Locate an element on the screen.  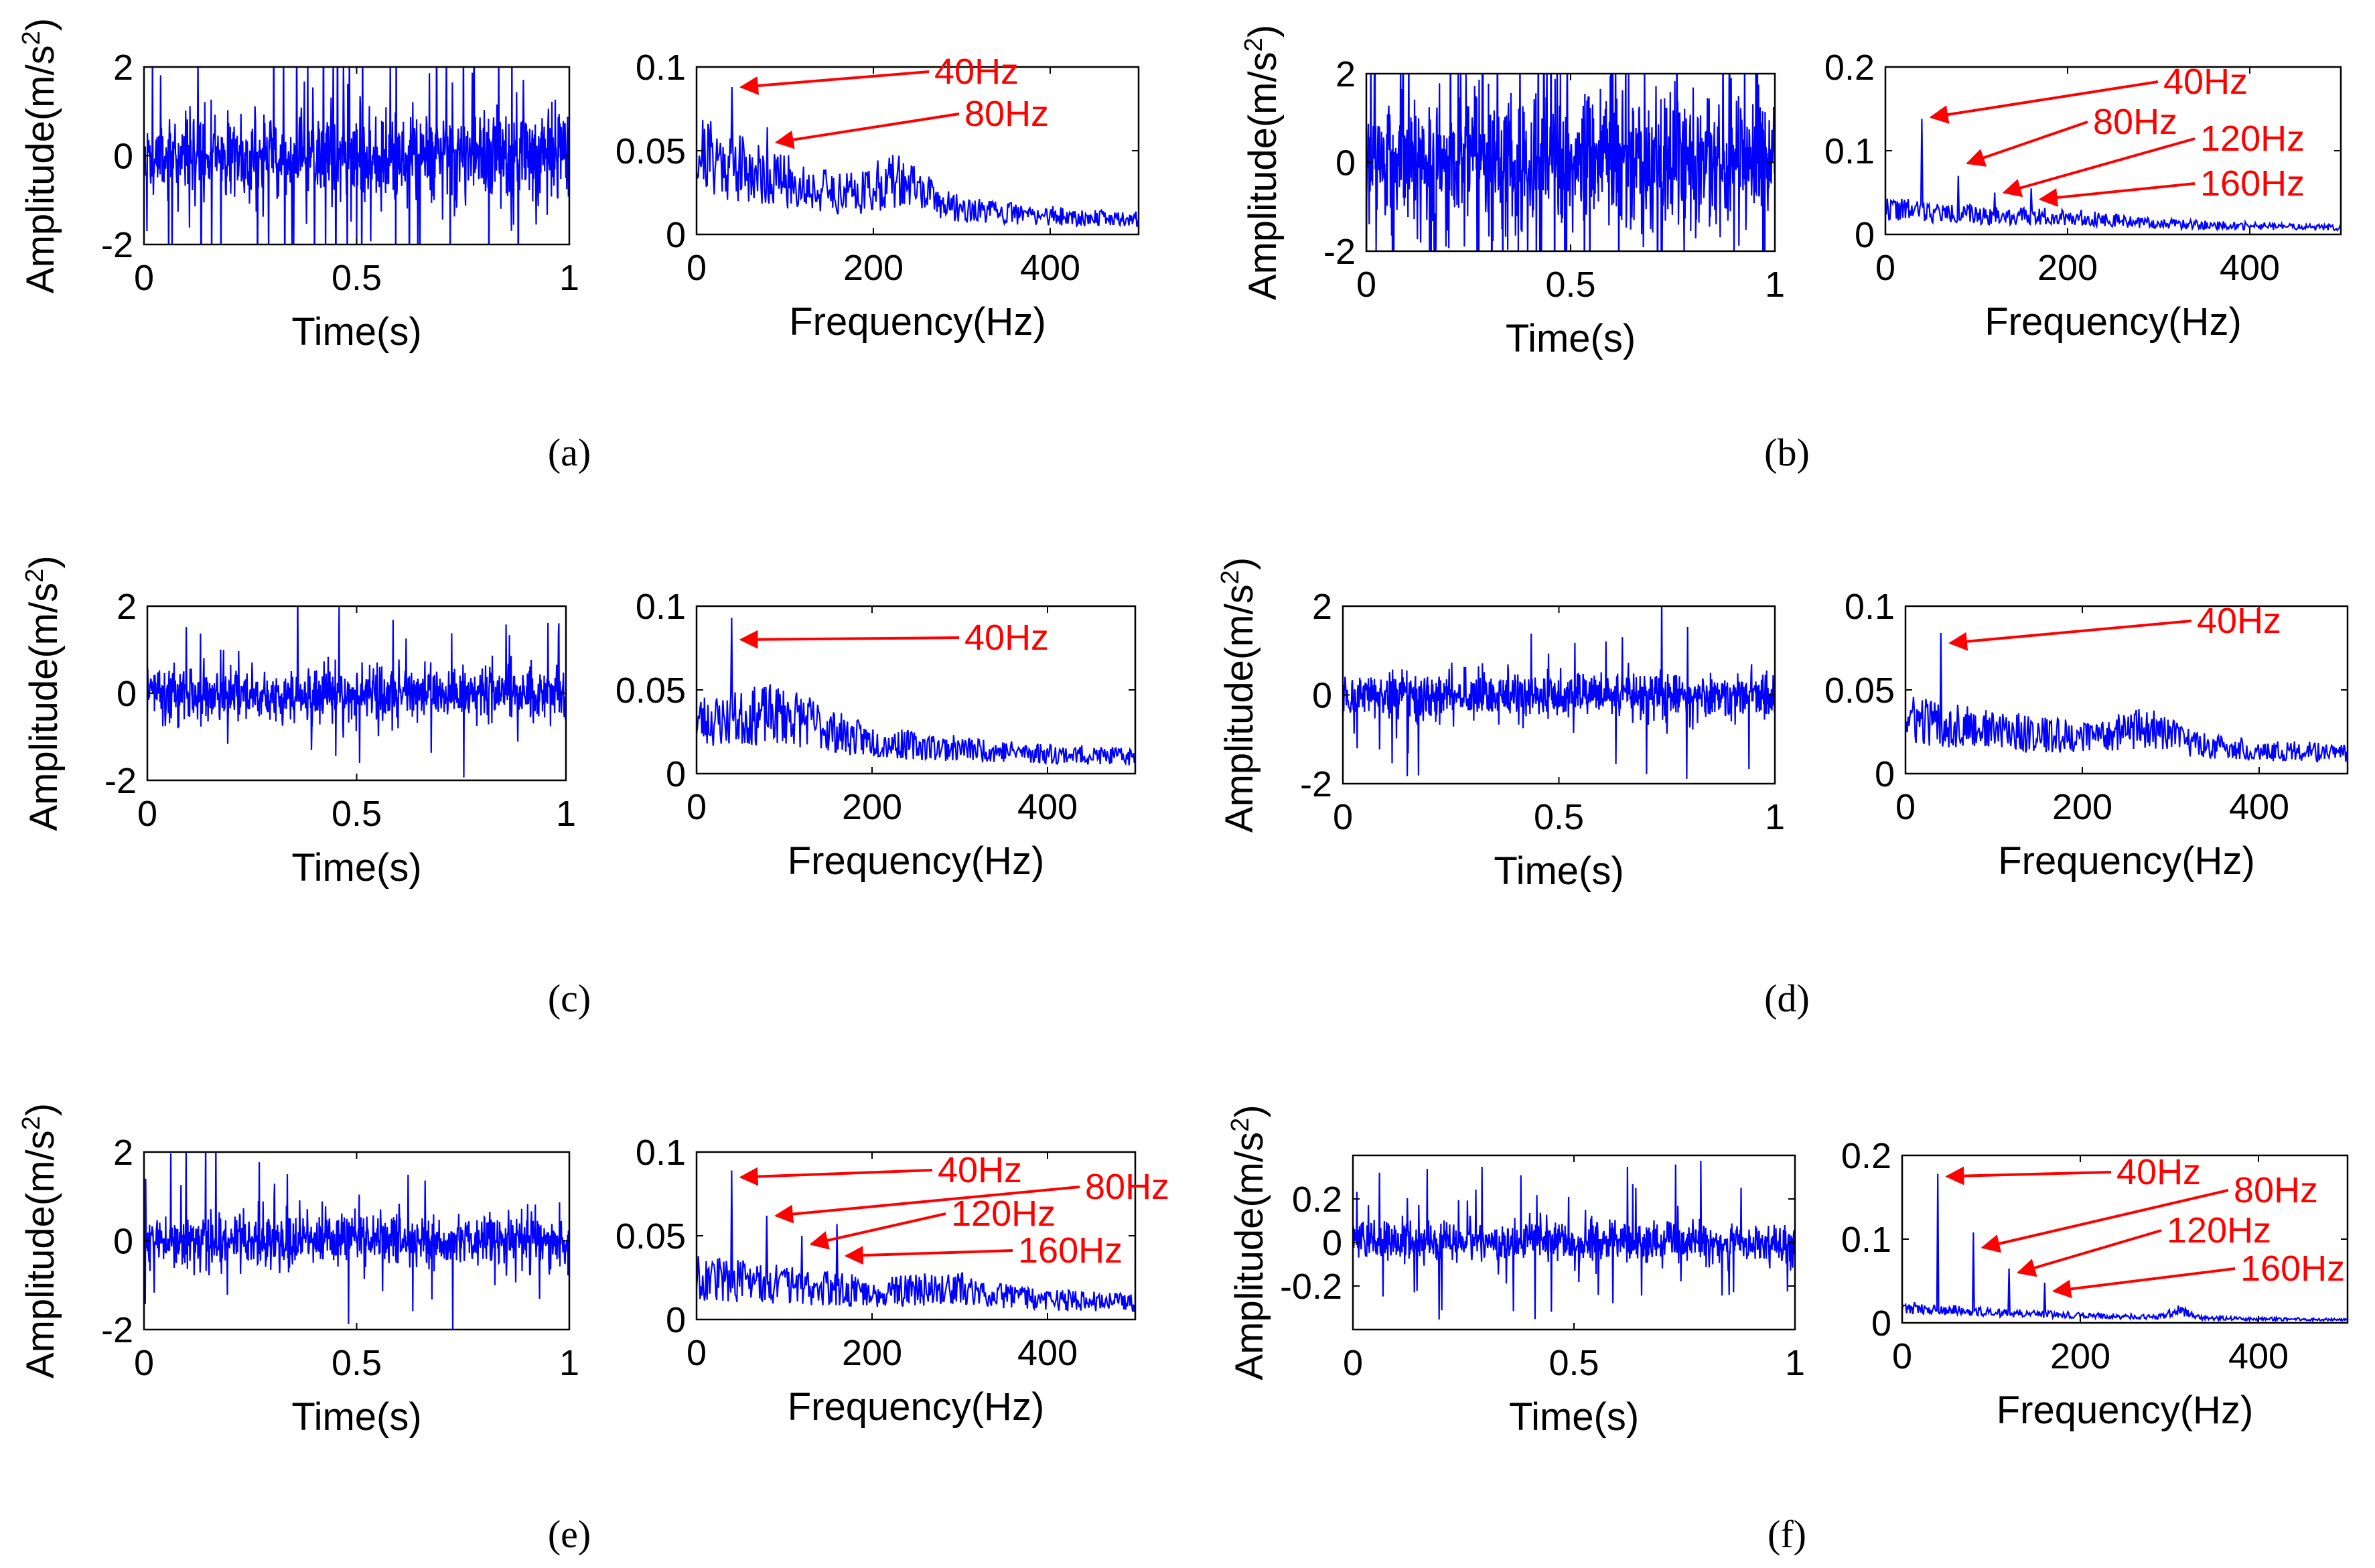
signal-trace-f-time is located at coordinates (1574, 1240).